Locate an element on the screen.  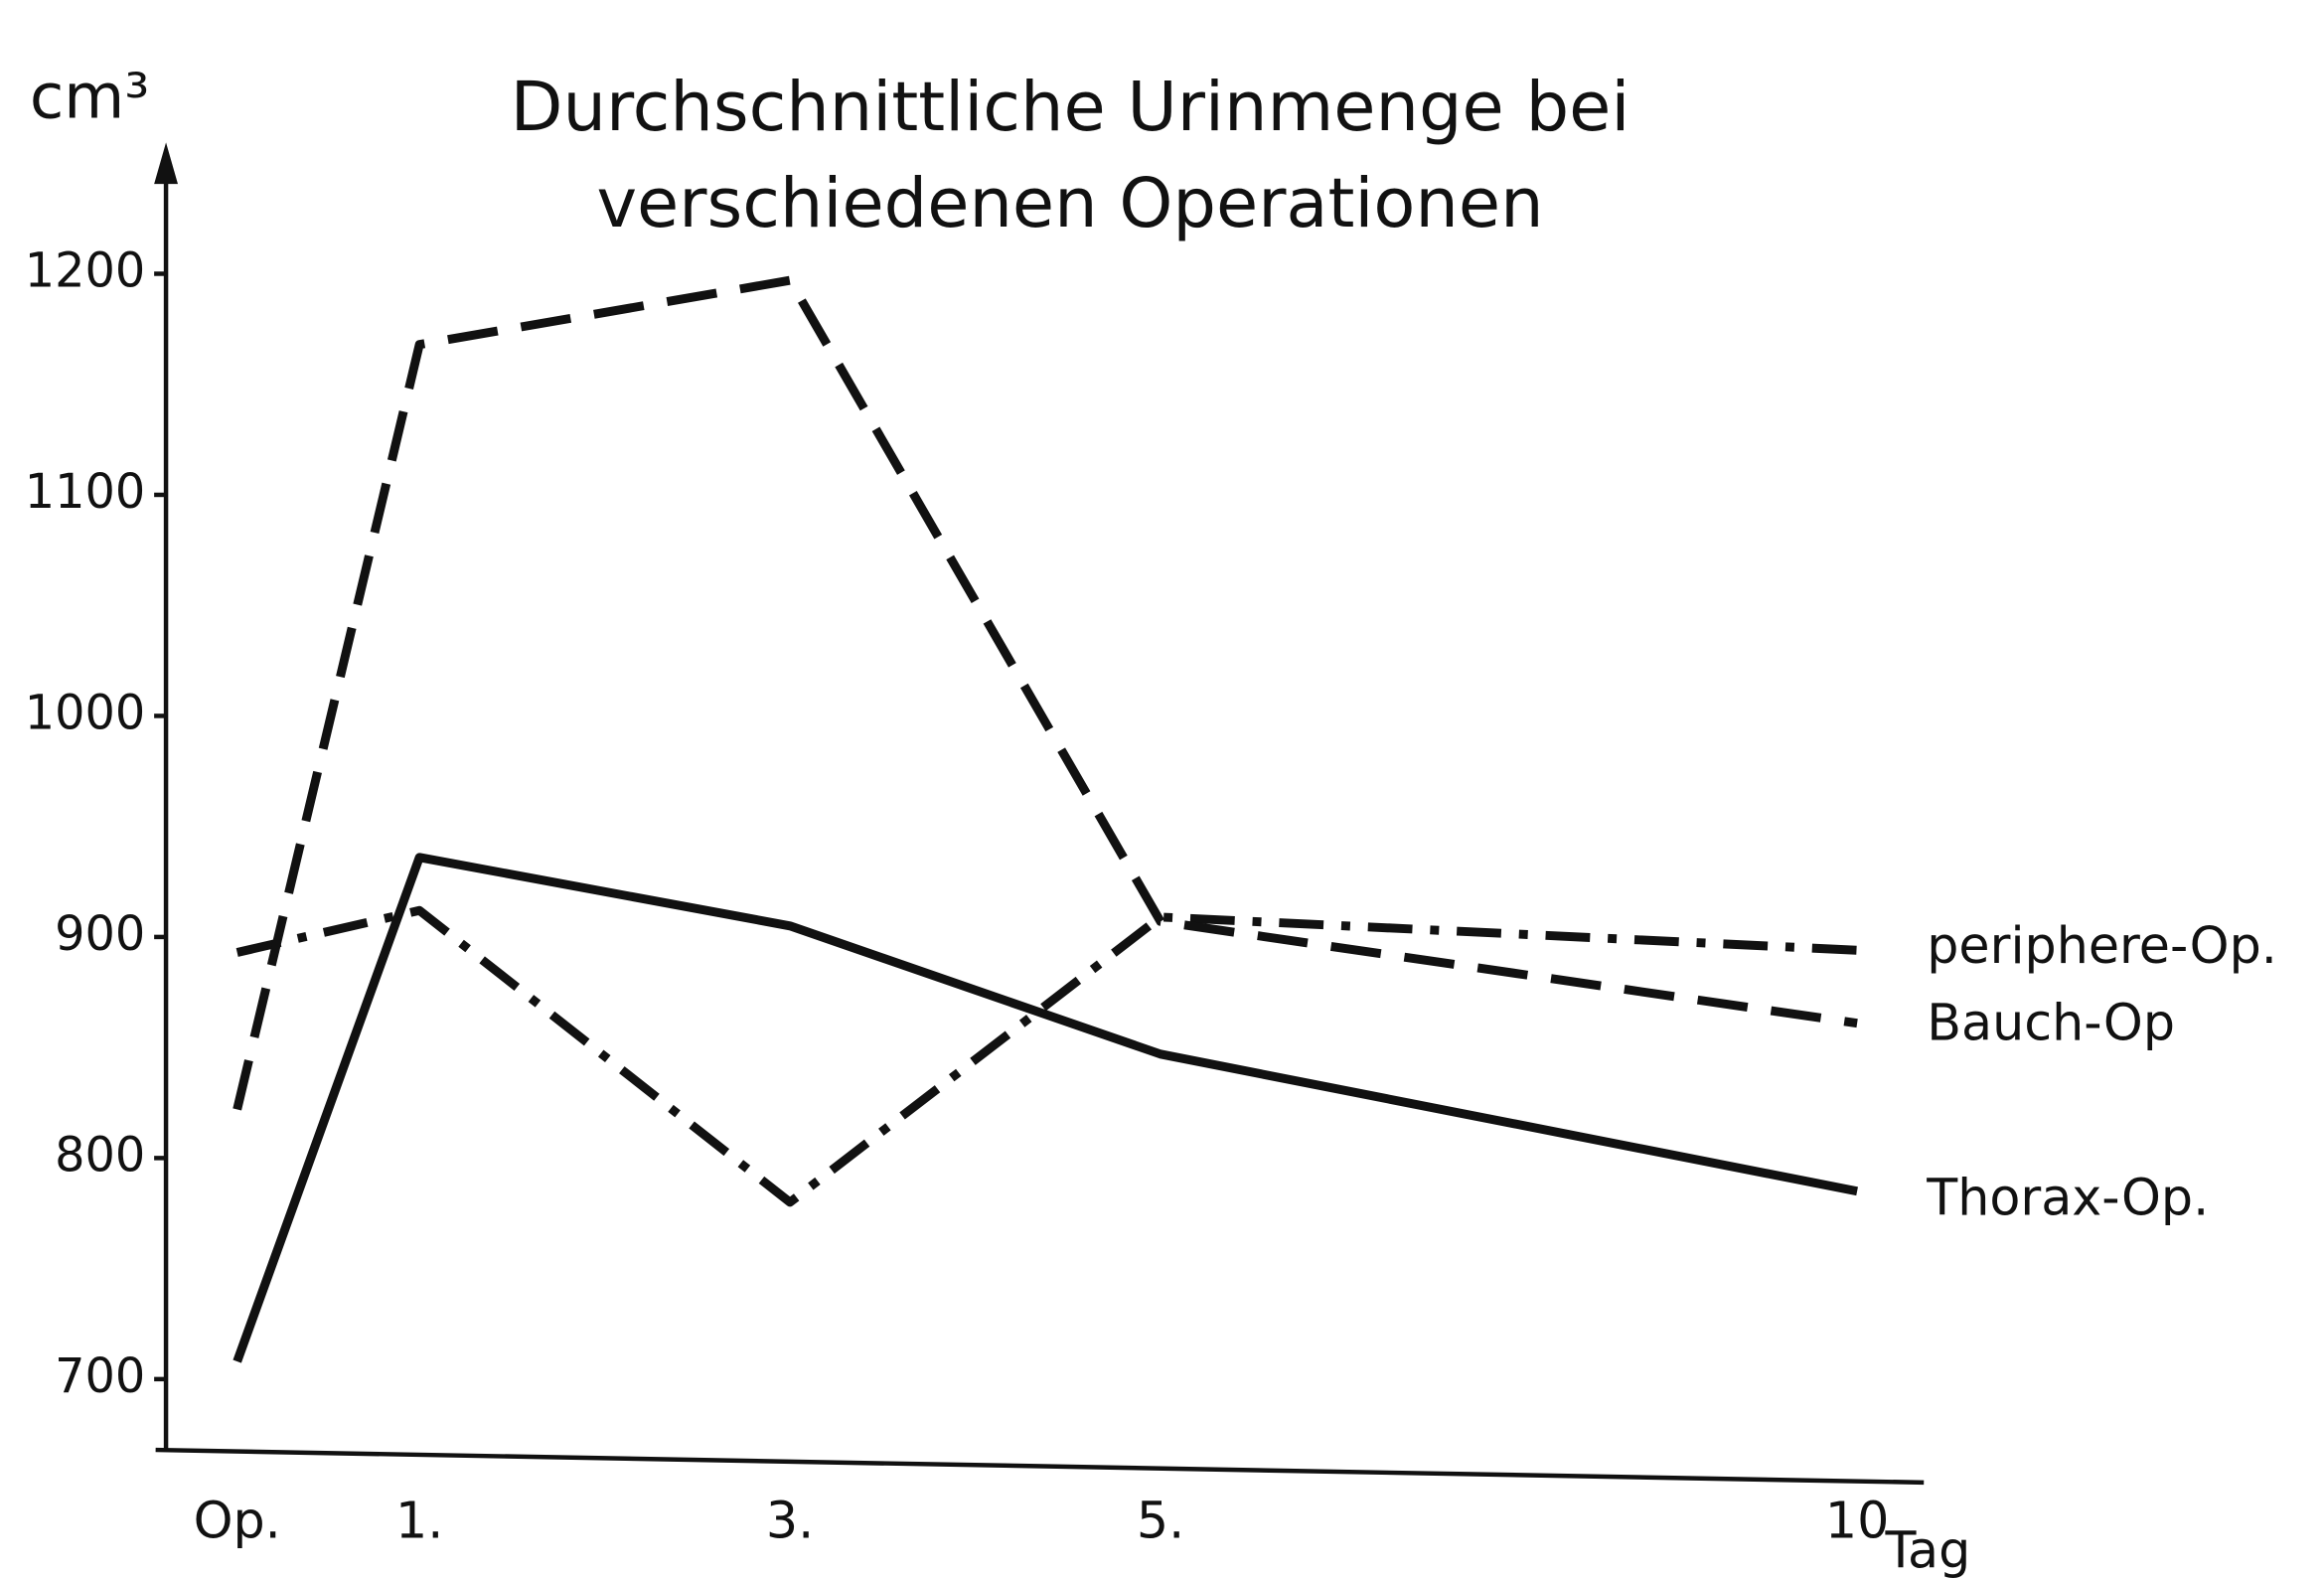
x-axis is located at coordinates (1040, 1467).